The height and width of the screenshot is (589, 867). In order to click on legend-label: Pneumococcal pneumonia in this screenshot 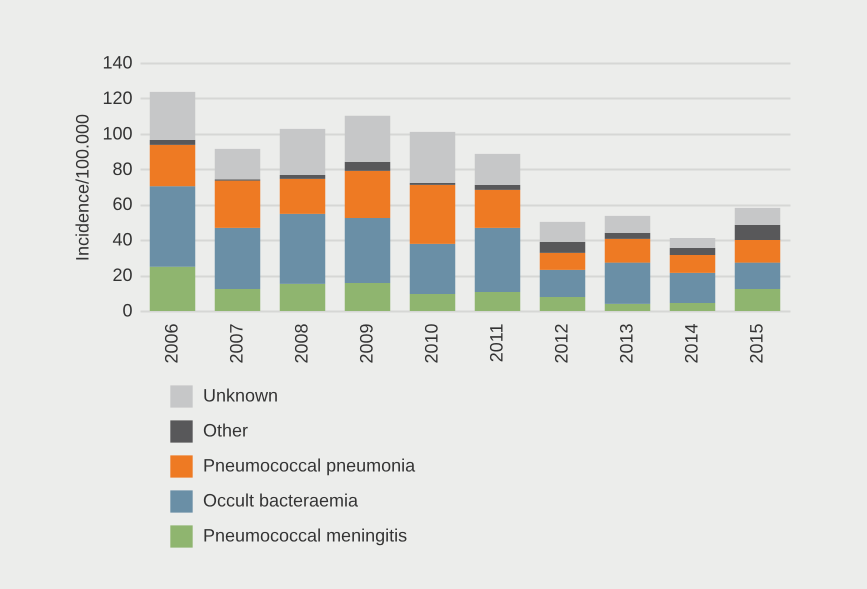, I will do `click(309, 466)`.